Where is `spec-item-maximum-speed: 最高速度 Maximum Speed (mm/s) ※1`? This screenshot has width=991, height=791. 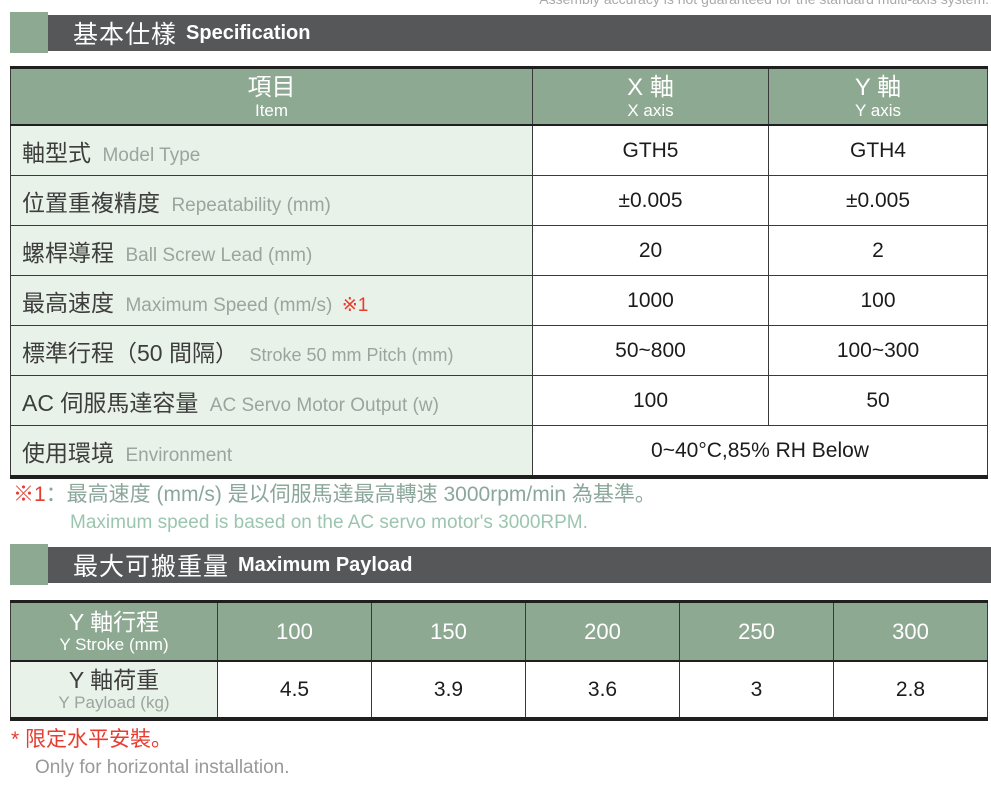
spec-item-maximum-speed: 最高速度 Maximum Speed (mm/s) ※1 is located at coordinates (271, 300).